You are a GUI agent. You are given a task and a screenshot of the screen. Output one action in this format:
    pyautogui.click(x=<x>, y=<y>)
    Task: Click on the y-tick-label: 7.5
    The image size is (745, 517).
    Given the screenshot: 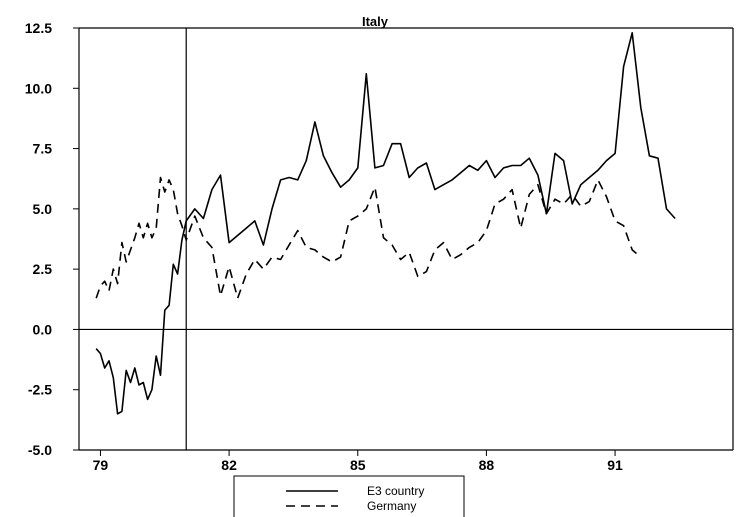 What is the action you would take?
    pyautogui.click(x=43, y=149)
    